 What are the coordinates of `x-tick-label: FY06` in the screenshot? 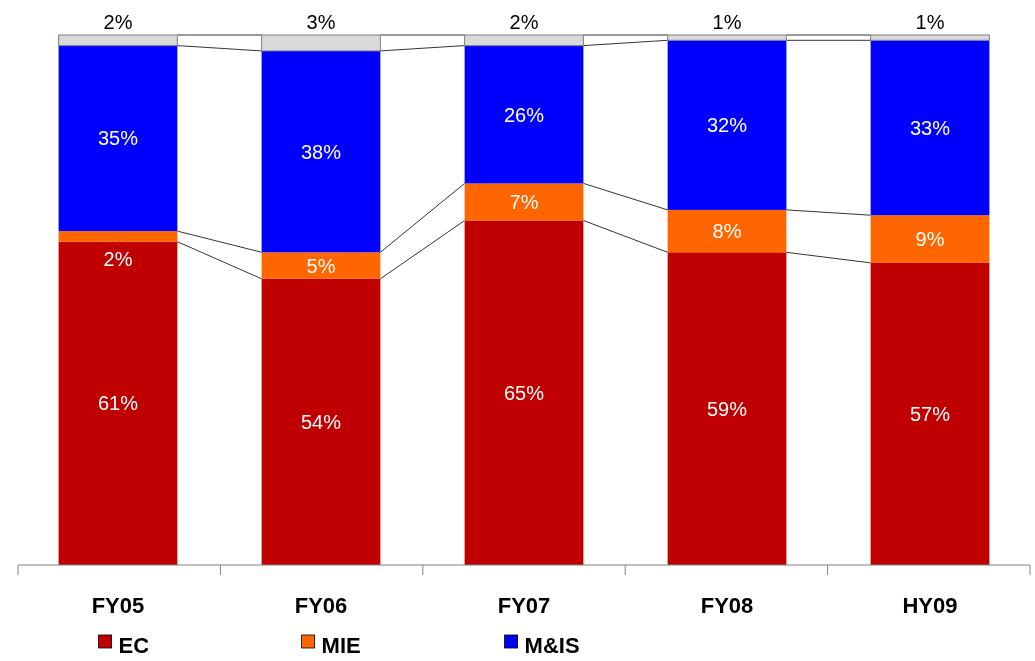 It's located at (321, 605).